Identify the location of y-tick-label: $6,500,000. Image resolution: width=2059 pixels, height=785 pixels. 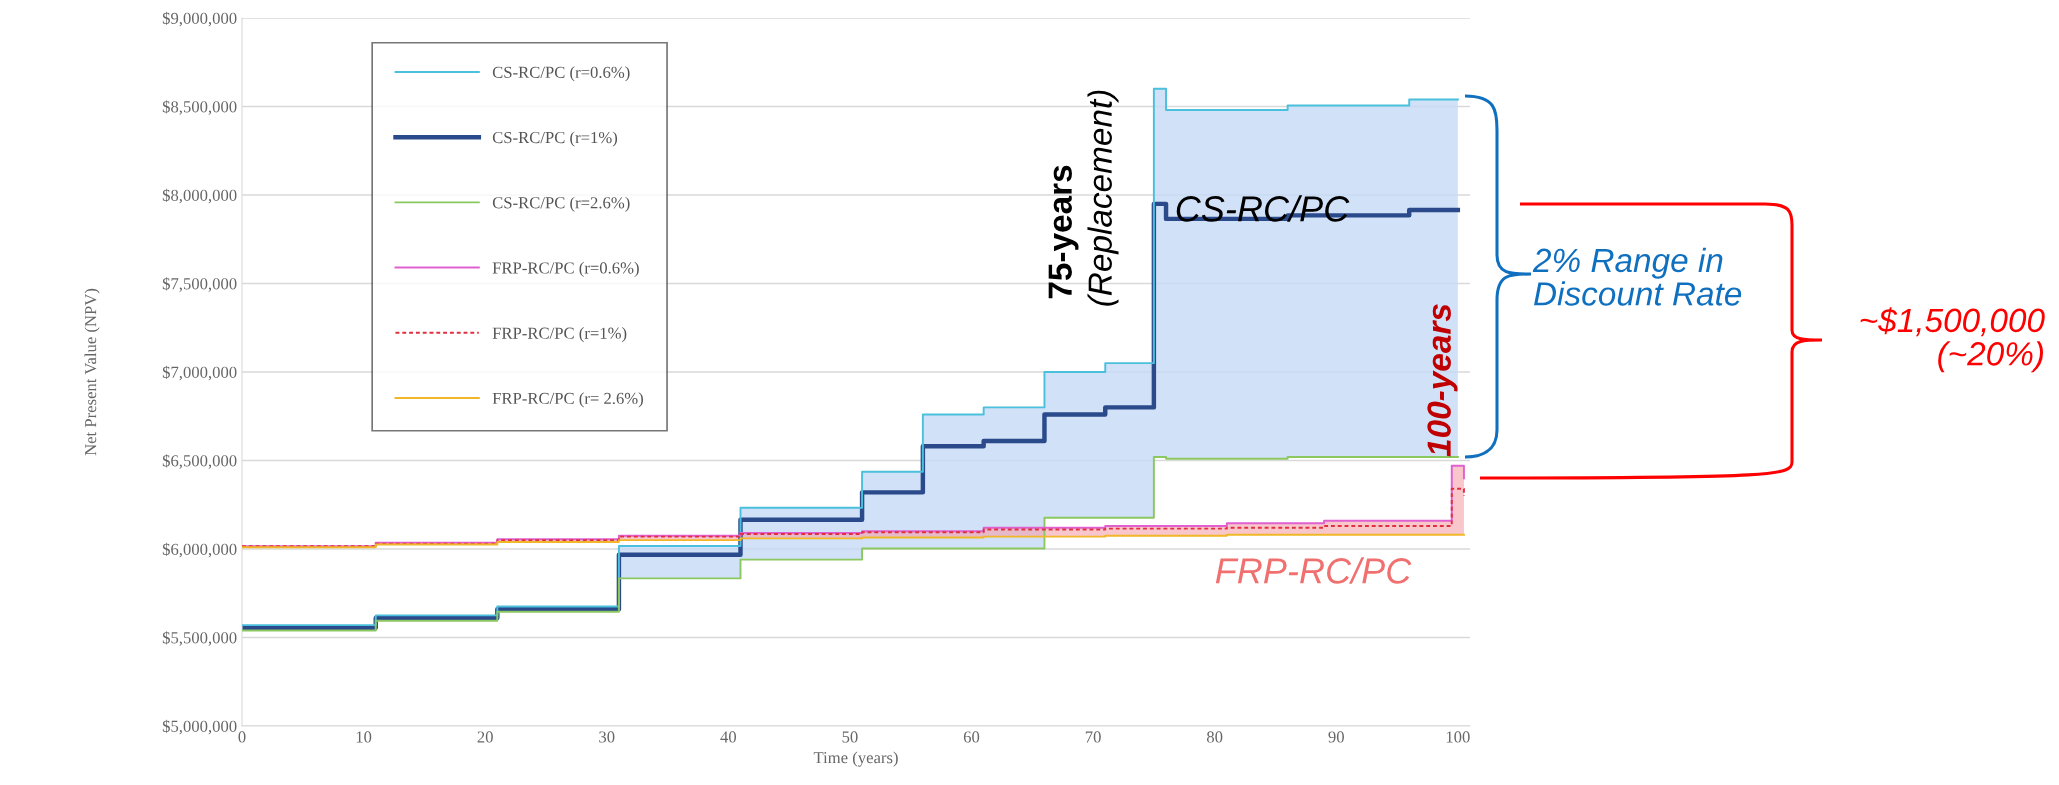
(199, 461).